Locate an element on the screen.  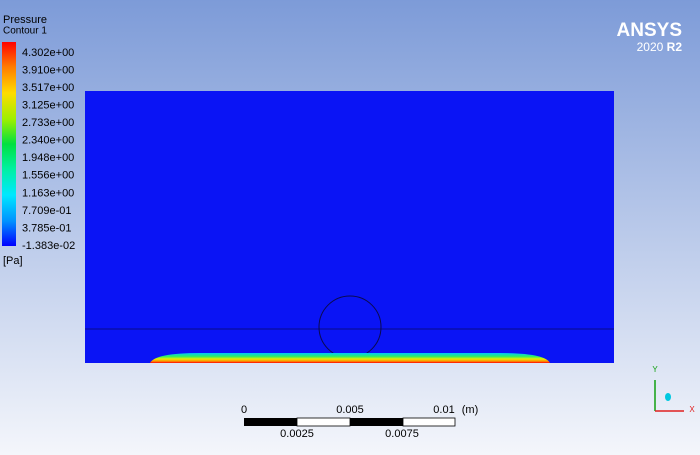
legend-label: 4.302e+00 is located at coordinates (48, 53).